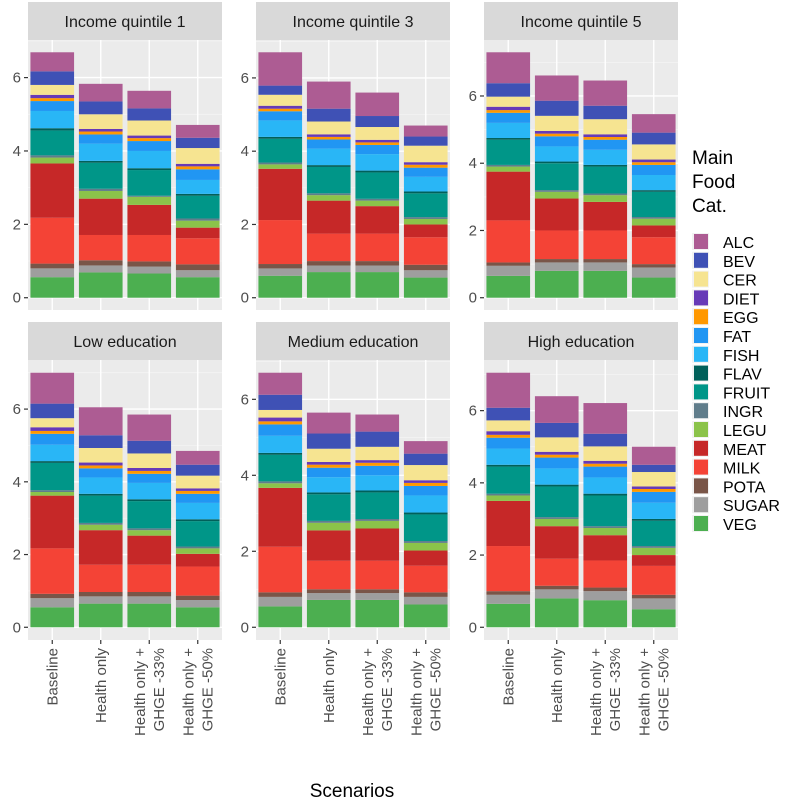 The height and width of the screenshot is (802, 789). What do you see at coordinates (353, 21) in the screenshot?
I see `facet-strip` at bounding box center [353, 21].